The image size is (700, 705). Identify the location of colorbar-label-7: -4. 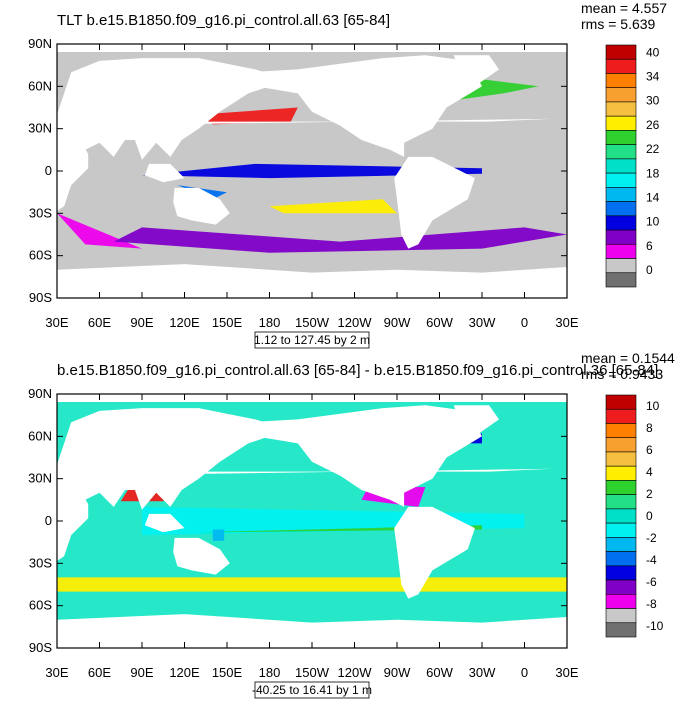
(651, 560).